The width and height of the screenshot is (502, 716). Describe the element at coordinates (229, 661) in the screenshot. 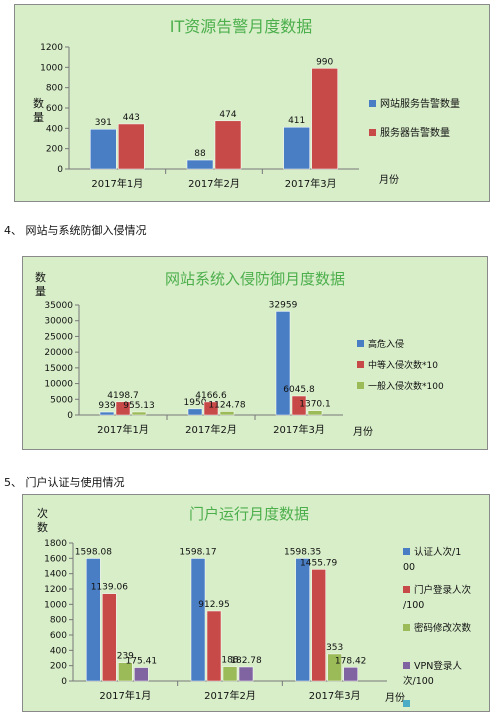

I see `data-label: 188` at that location.